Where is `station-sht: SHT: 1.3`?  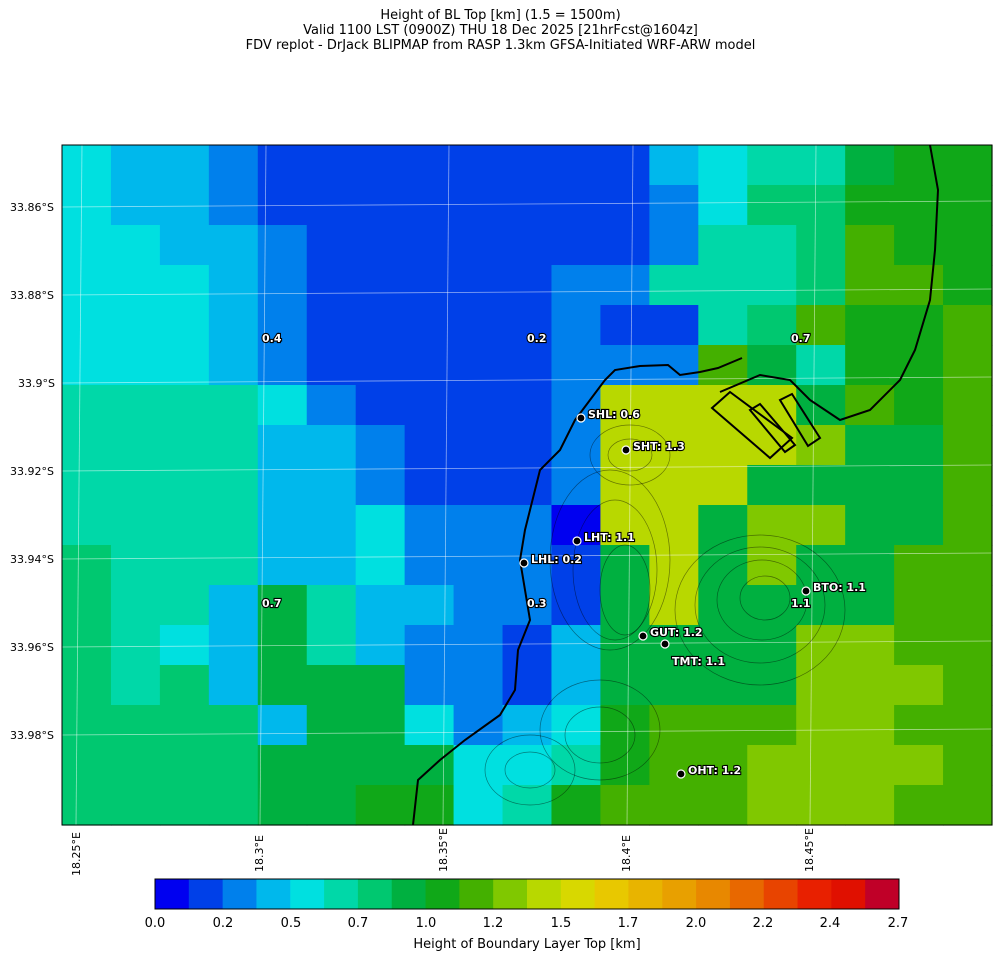 station-sht: SHT: 1.3 is located at coordinates (653, 447).